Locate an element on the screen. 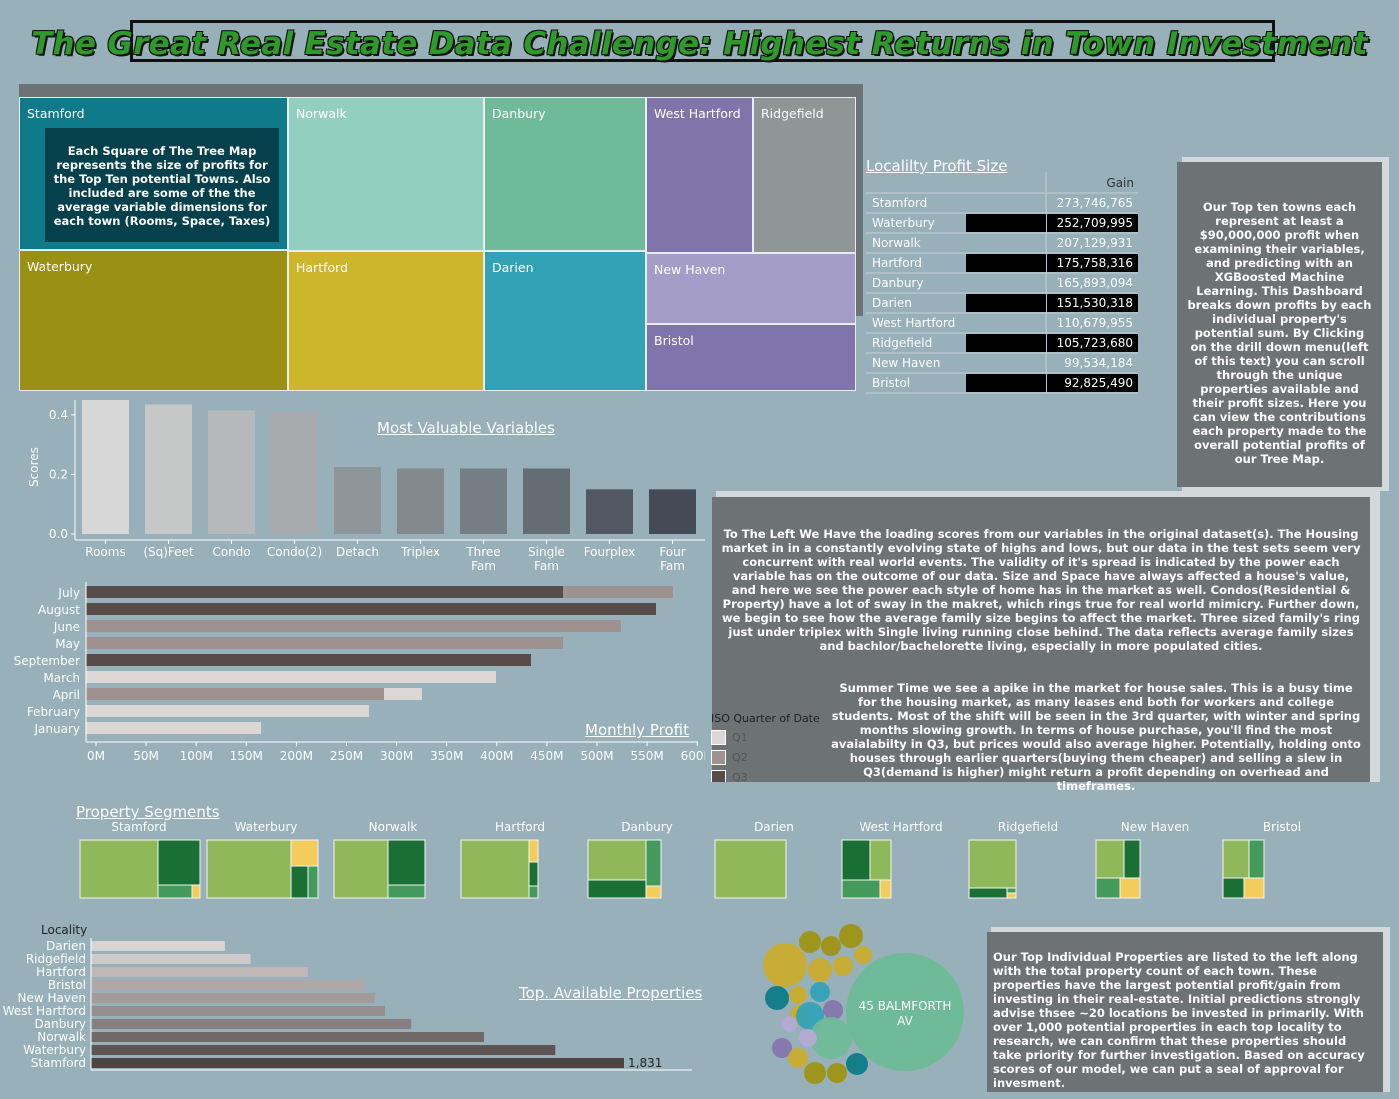 The width and height of the screenshot is (1399, 1099). segment-norwalk: Norwalk is located at coordinates (379, 859).